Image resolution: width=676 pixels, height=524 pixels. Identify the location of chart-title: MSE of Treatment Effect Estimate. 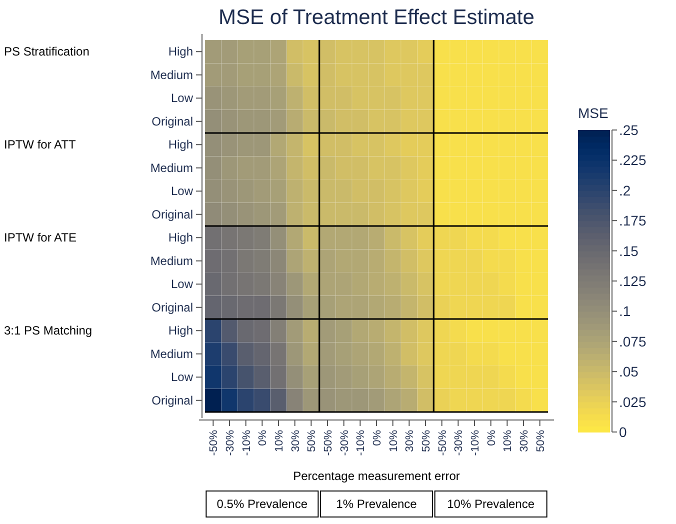
(376, 17).